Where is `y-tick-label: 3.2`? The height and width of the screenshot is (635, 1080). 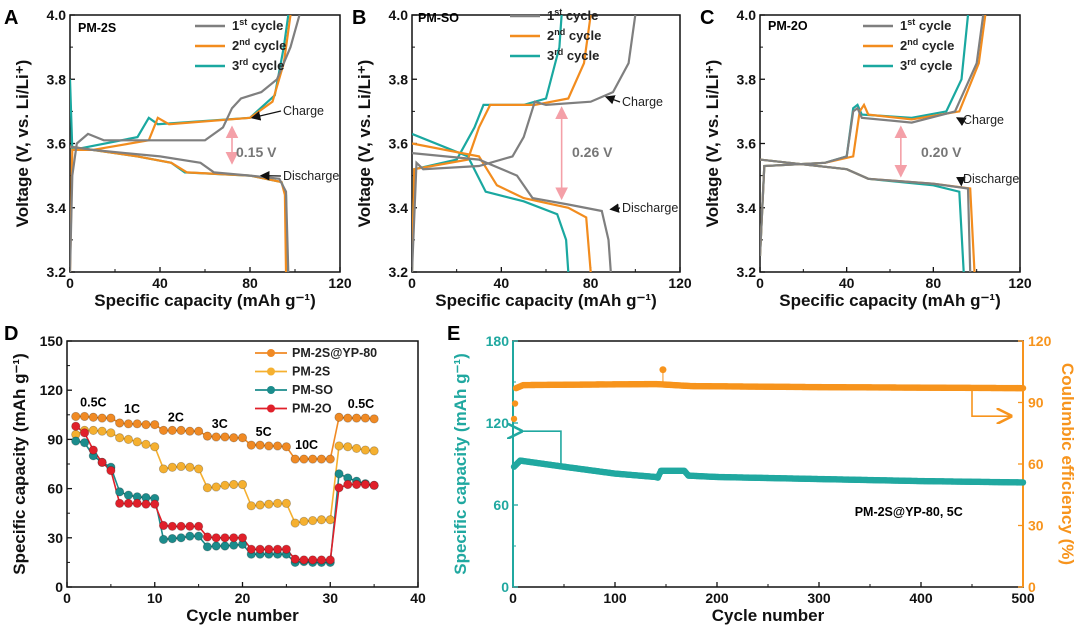
y-tick-label: 3.2 is located at coordinates (747, 272).